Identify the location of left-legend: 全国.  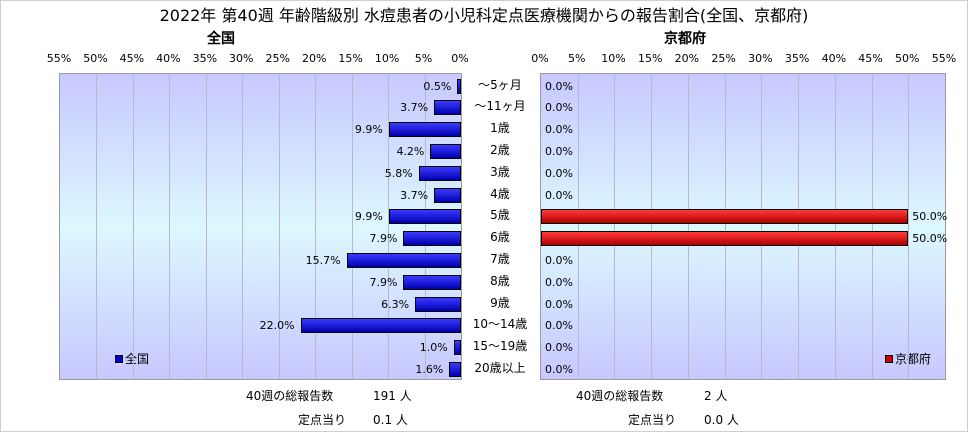
(132, 358).